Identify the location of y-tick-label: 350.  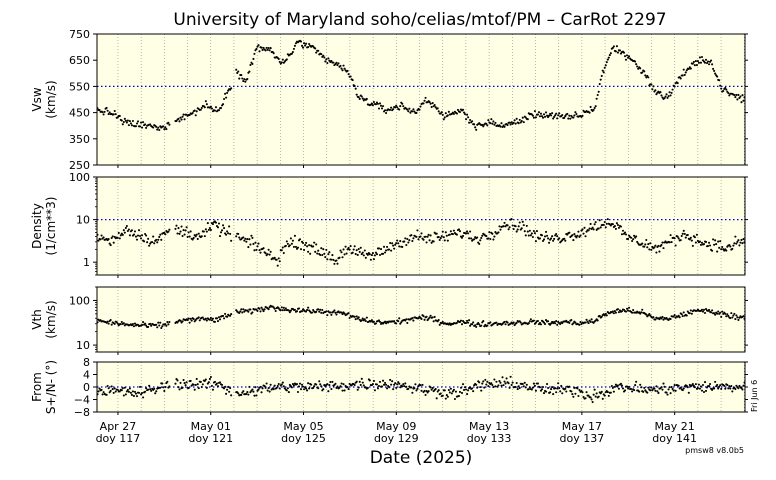
(79, 139).